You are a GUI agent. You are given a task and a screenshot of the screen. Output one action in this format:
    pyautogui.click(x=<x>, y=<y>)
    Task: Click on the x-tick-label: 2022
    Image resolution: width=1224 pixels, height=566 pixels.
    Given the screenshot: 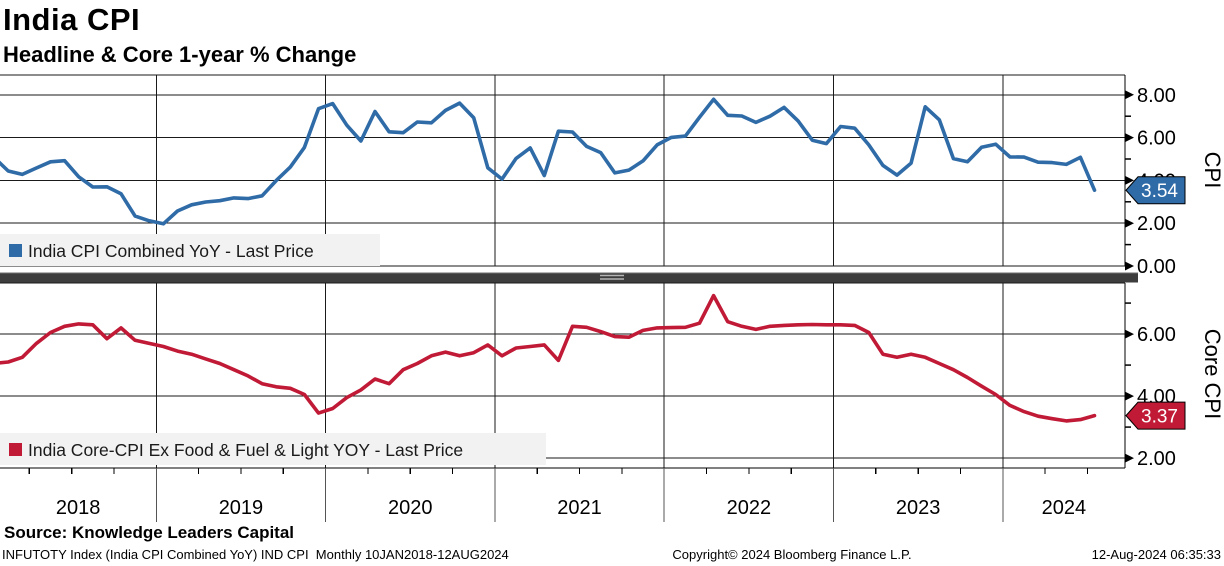 What is the action you would take?
    pyautogui.click(x=749, y=508)
    